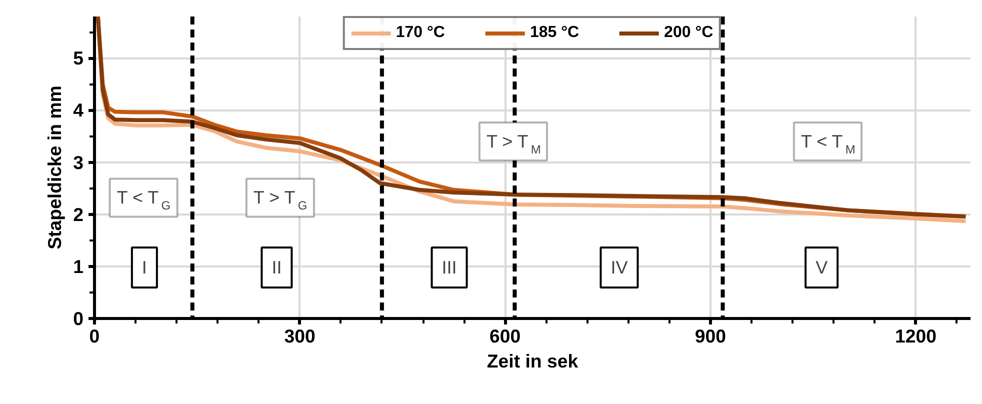 The image size is (982, 404). What do you see at coordinates (144, 267) in the screenshot?
I see `annotation: I` at bounding box center [144, 267].